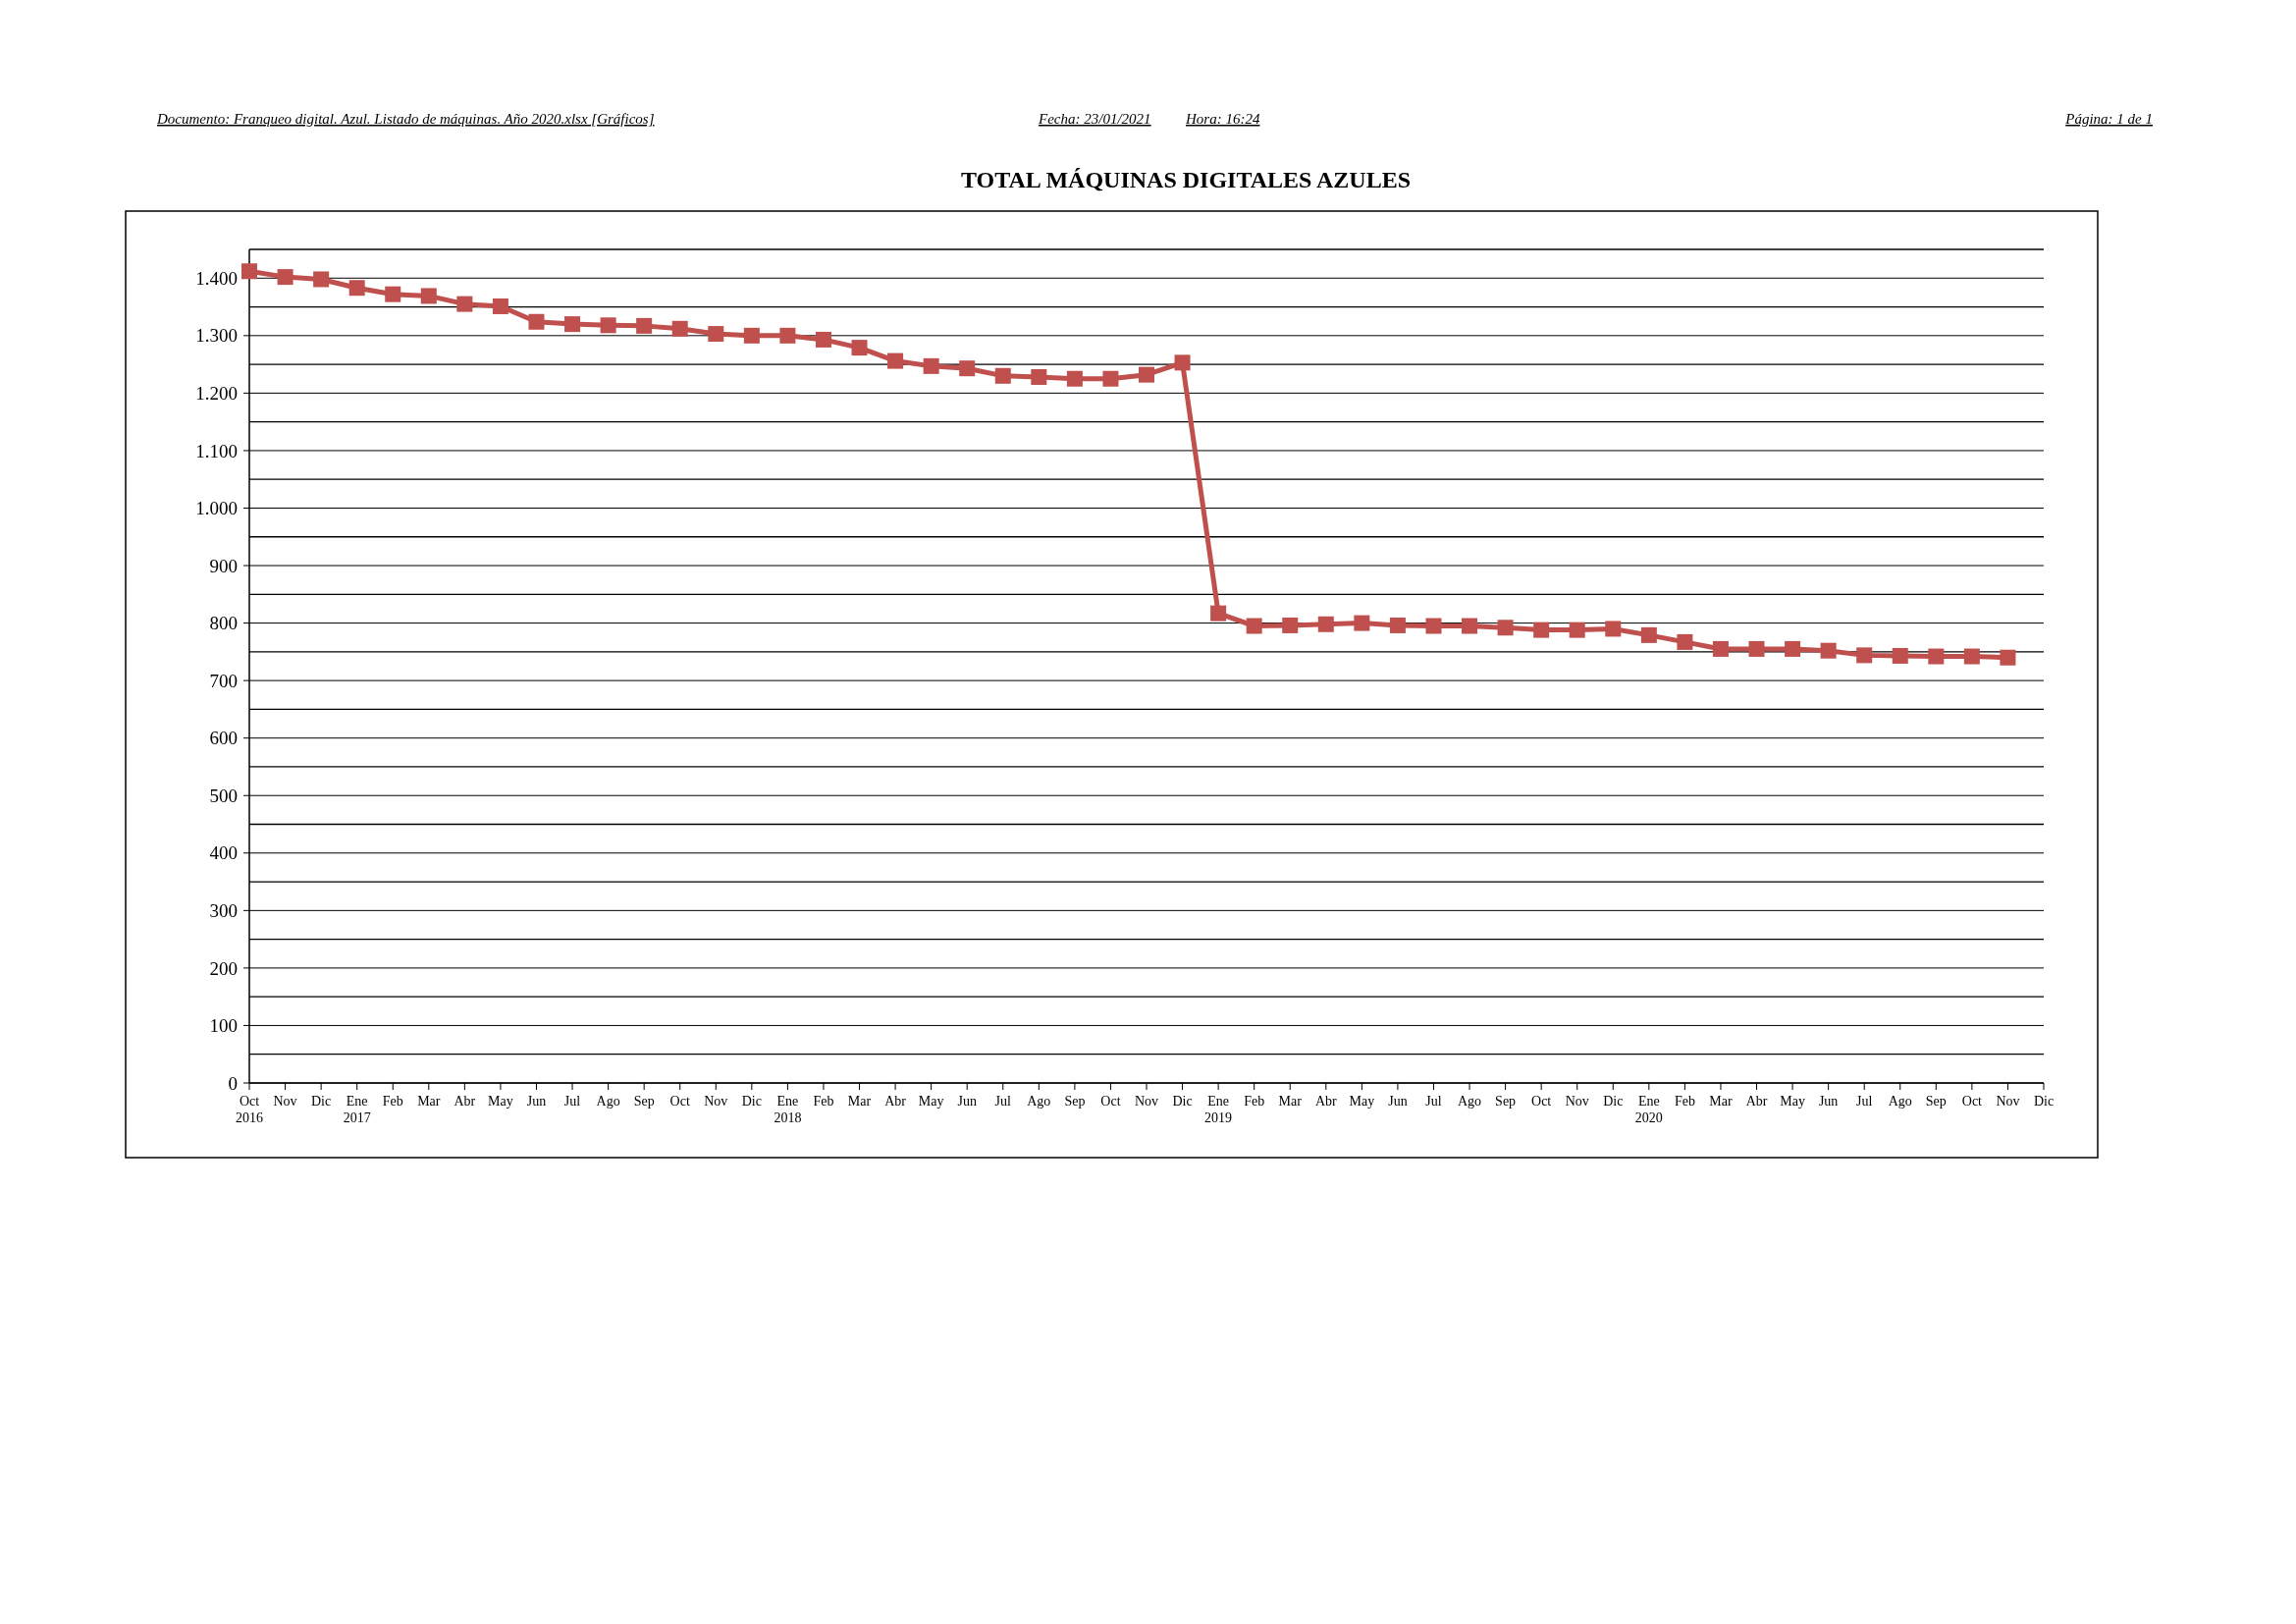 The image size is (2296, 1624). Describe the element at coordinates (217, 508) in the screenshot. I see `y-tick-label: 1.000` at that location.